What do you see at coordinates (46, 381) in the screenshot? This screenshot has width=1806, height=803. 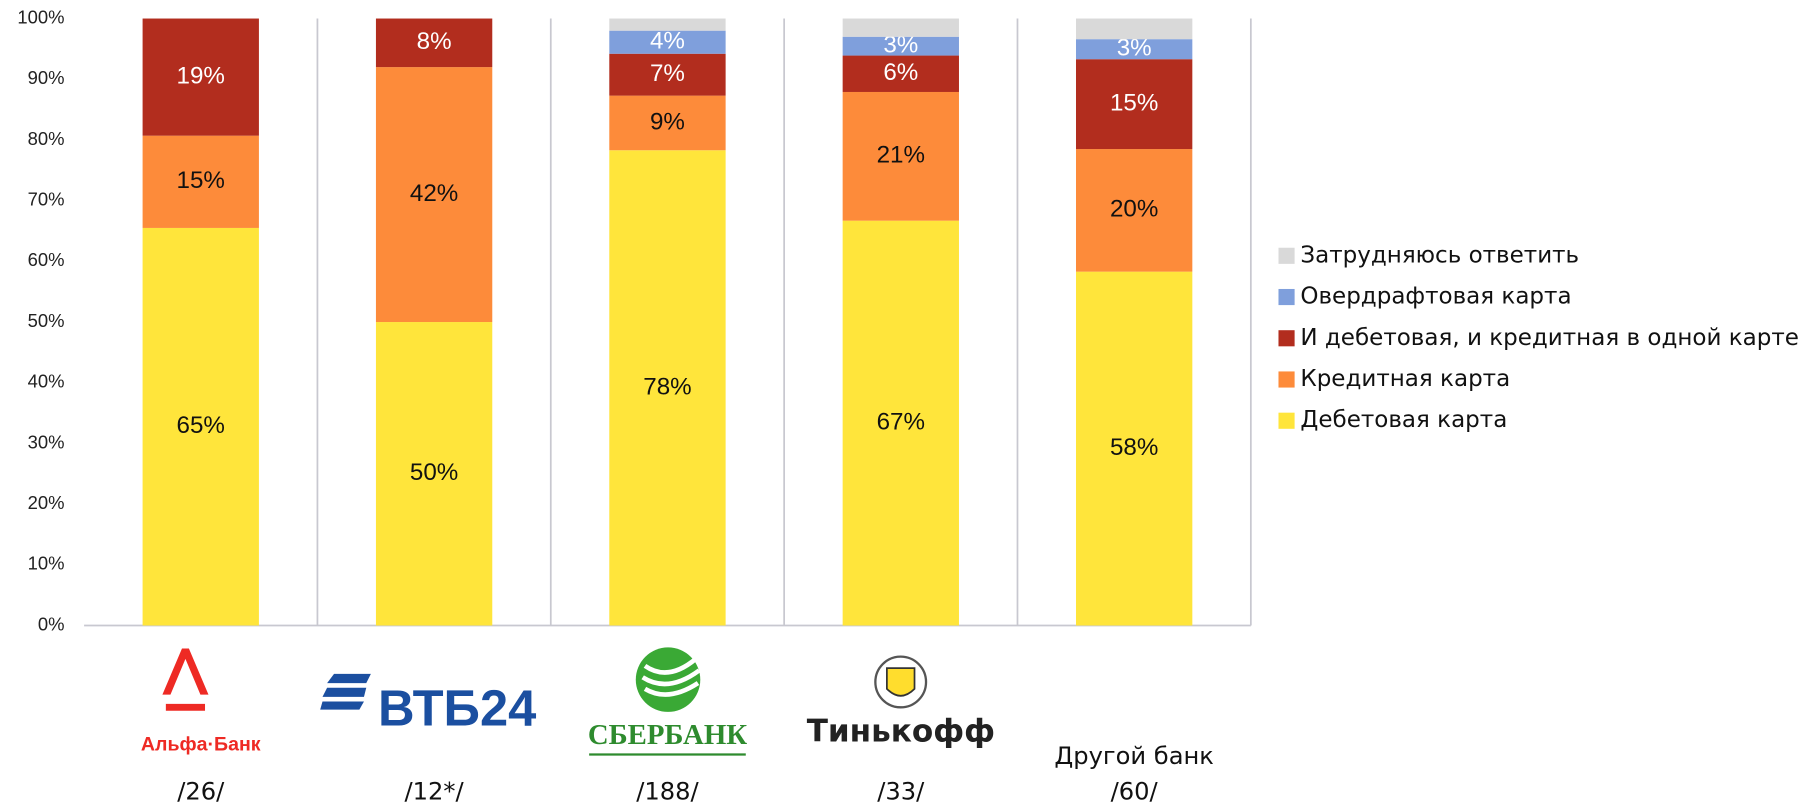 I see `y-tick-label: 40%` at bounding box center [46, 381].